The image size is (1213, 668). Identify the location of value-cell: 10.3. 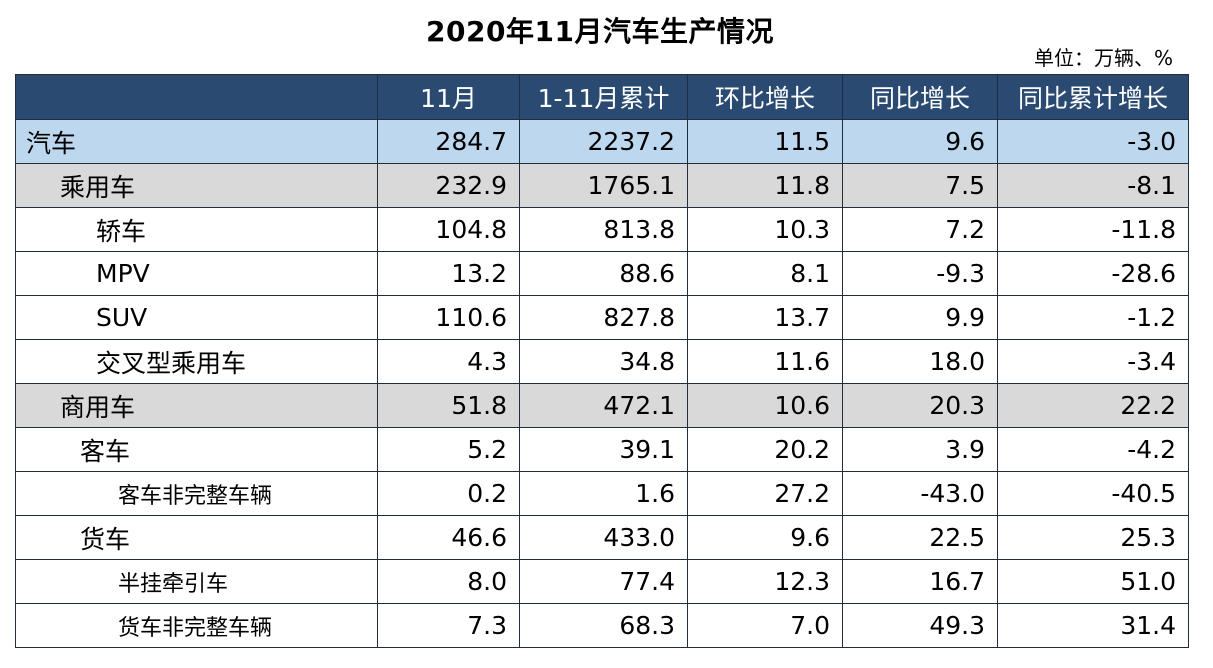
(765, 229).